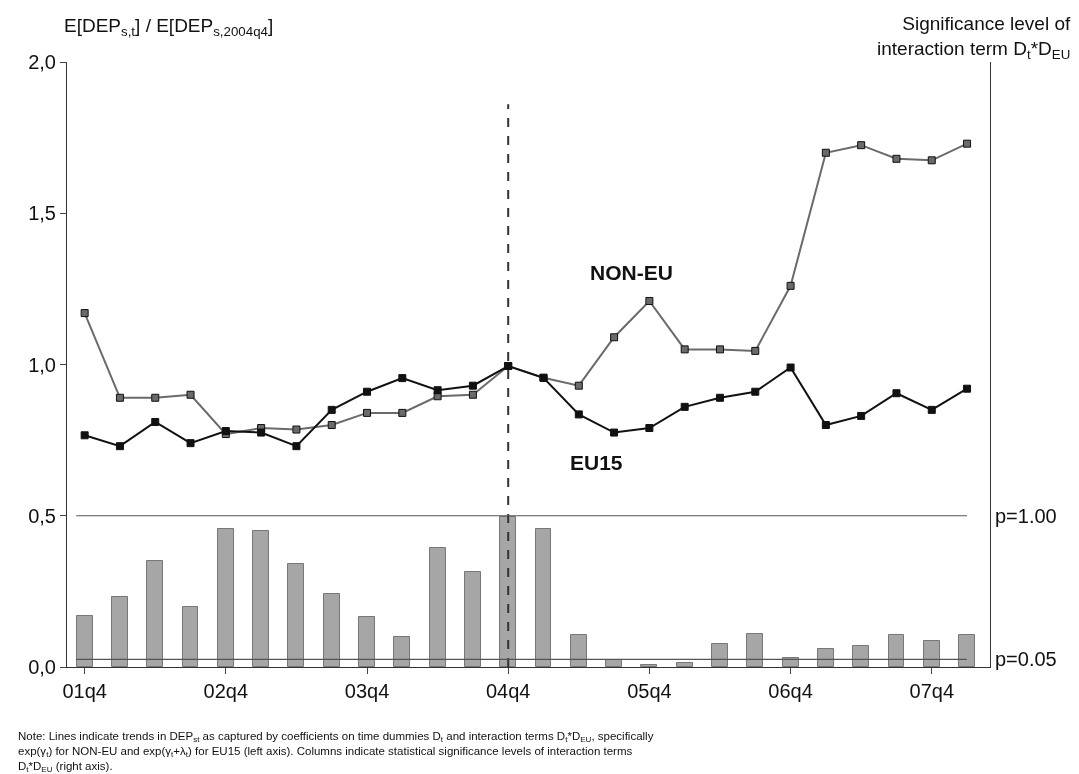 The height and width of the screenshot is (774, 1079). Describe the element at coordinates (42, 364) in the screenshot. I see `y-tick-label: 1,0` at that location.